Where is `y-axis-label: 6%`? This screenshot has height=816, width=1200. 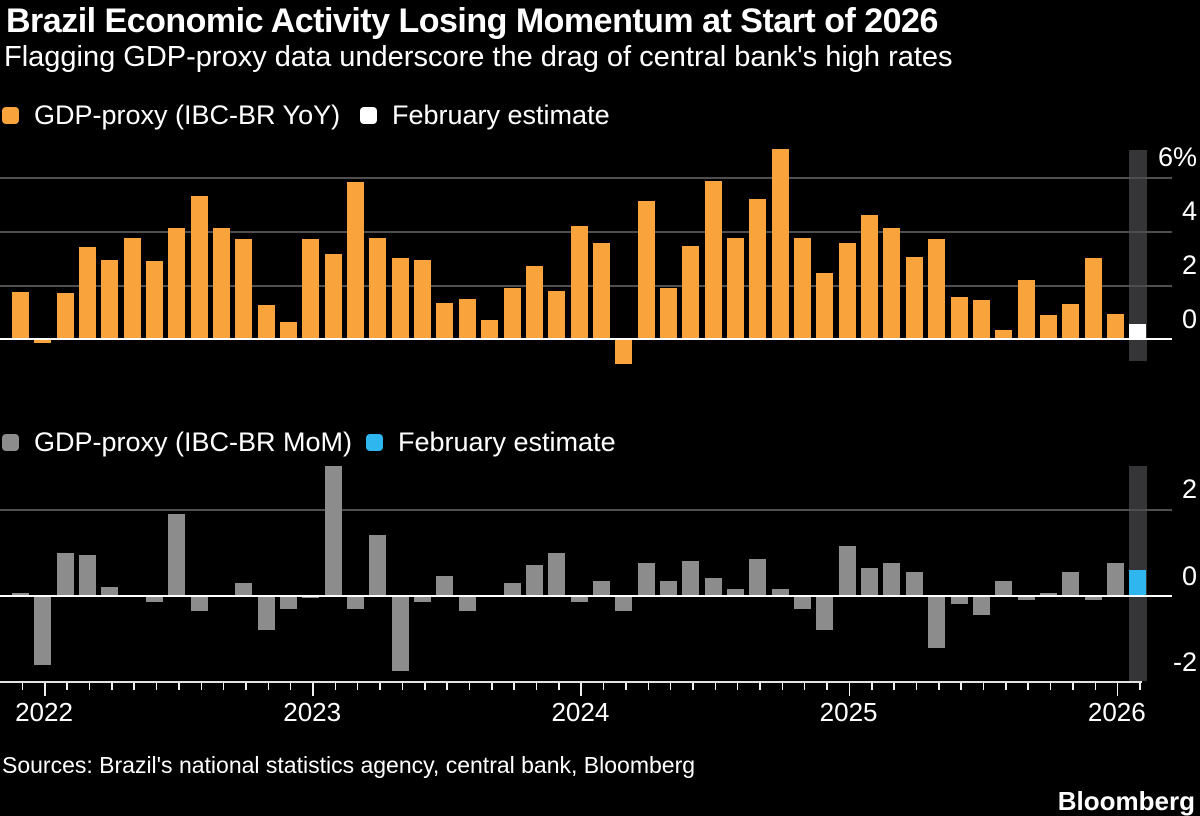 y-axis-label: 6% is located at coordinates (1177, 157).